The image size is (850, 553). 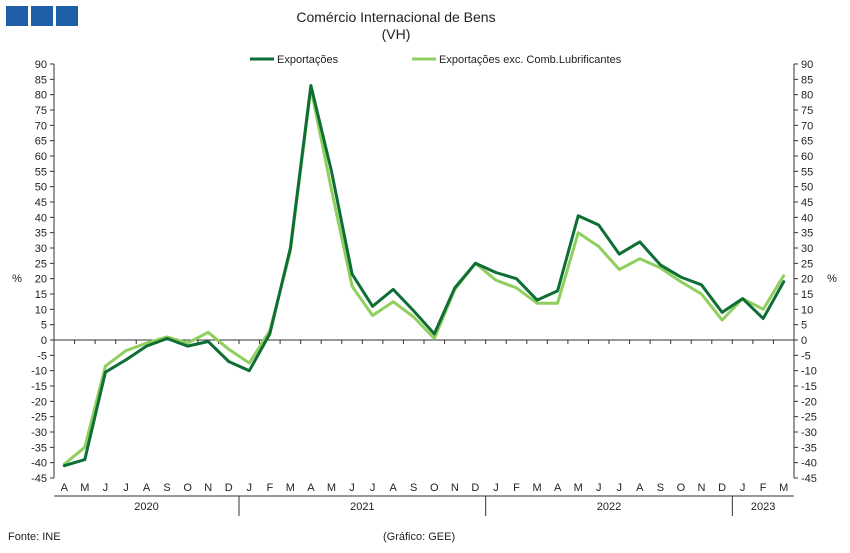 I want to click on y-tick-label-left: -35, so click(x=39, y=448).